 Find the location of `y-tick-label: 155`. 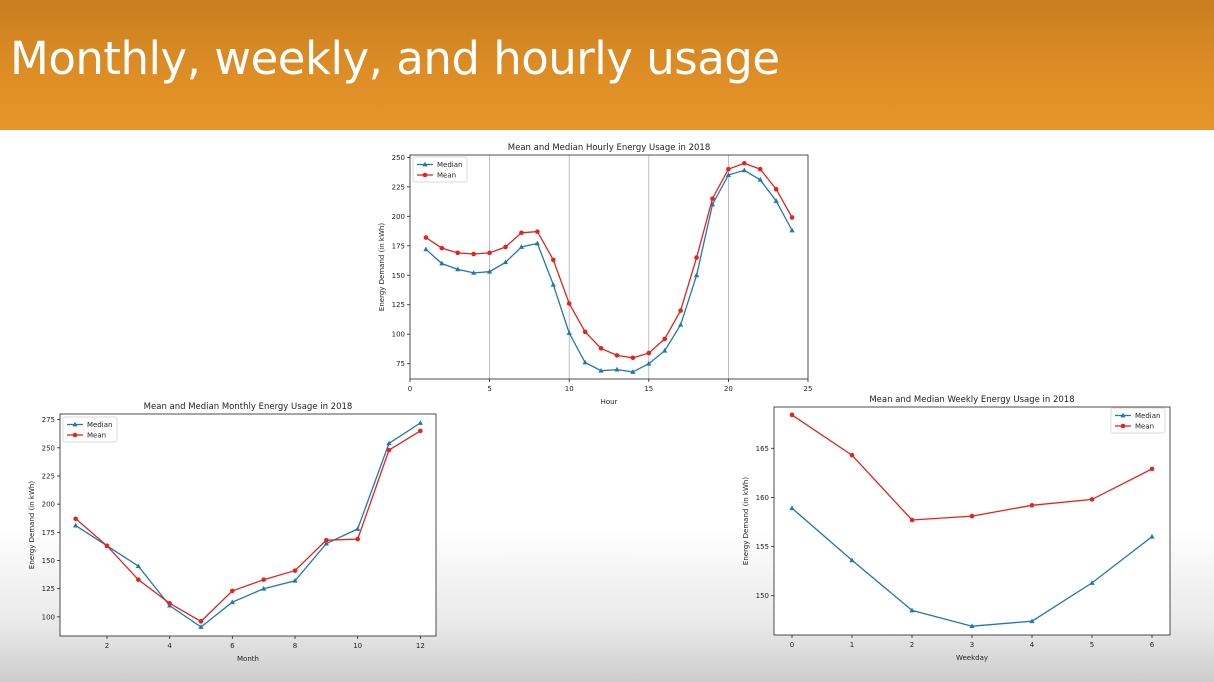

y-tick-label: 155 is located at coordinates (762, 547).